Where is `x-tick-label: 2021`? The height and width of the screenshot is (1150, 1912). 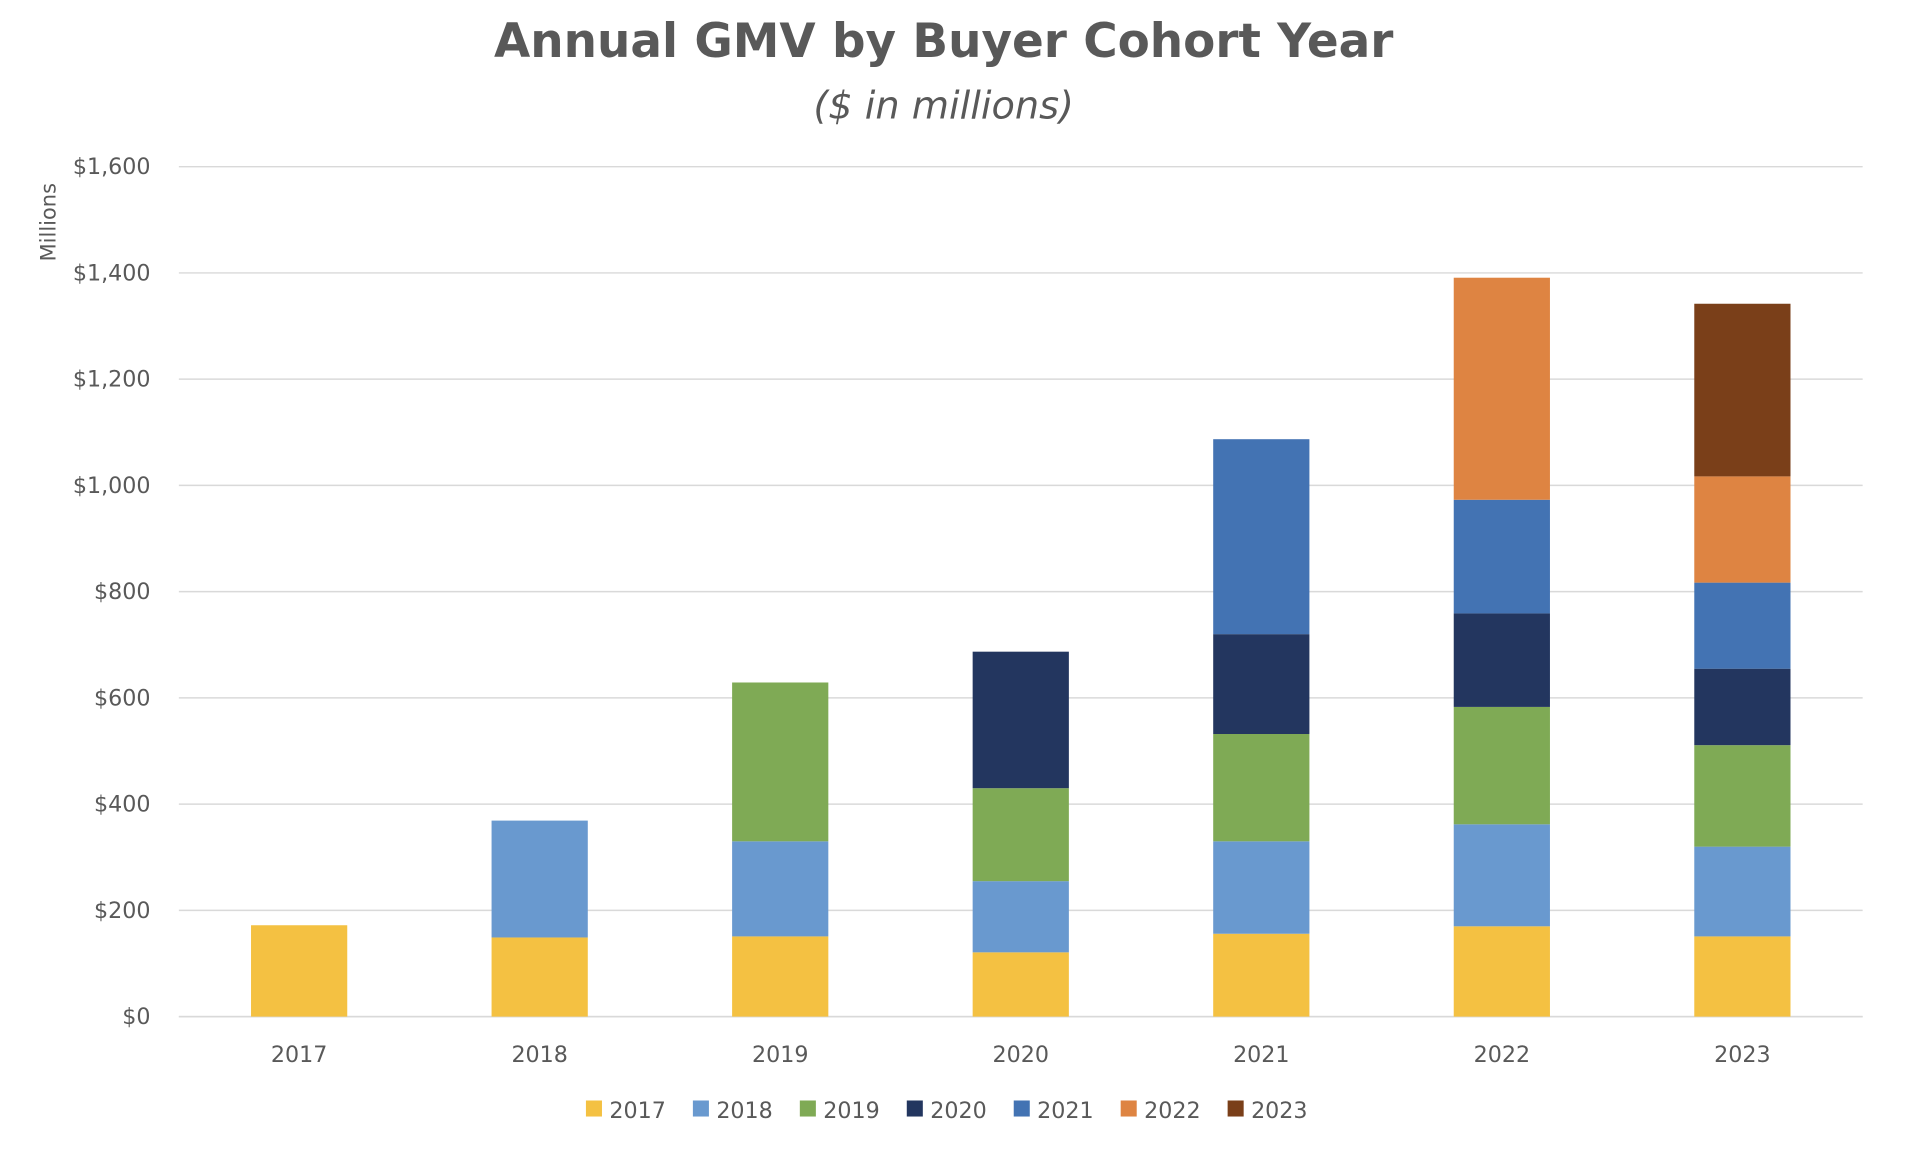
x-tick-label: 2021 is located at coordinates (1261, 1055).